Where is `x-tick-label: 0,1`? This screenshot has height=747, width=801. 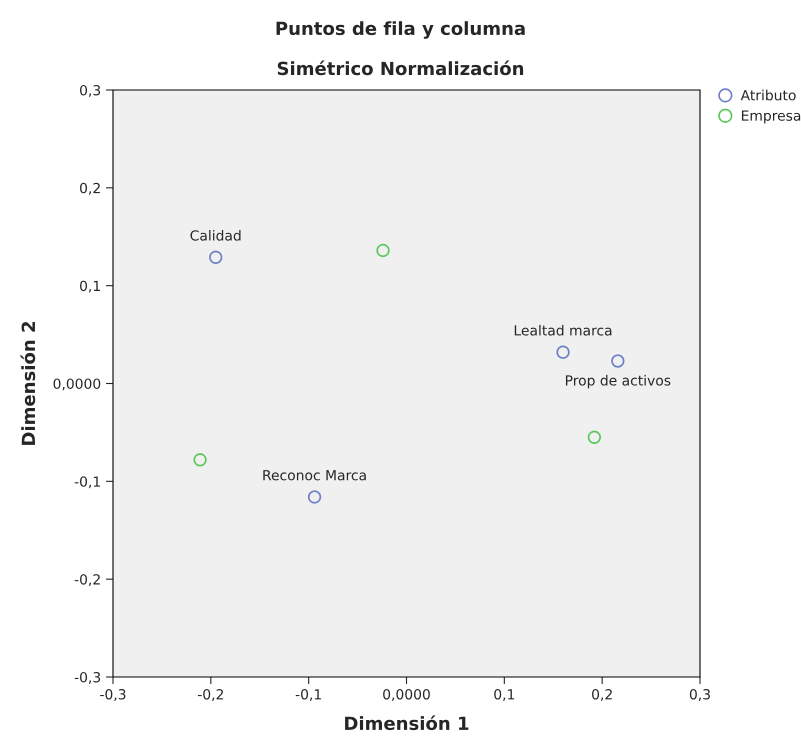
x-tick-label: 0,1 is located at coordinates (504, 695).